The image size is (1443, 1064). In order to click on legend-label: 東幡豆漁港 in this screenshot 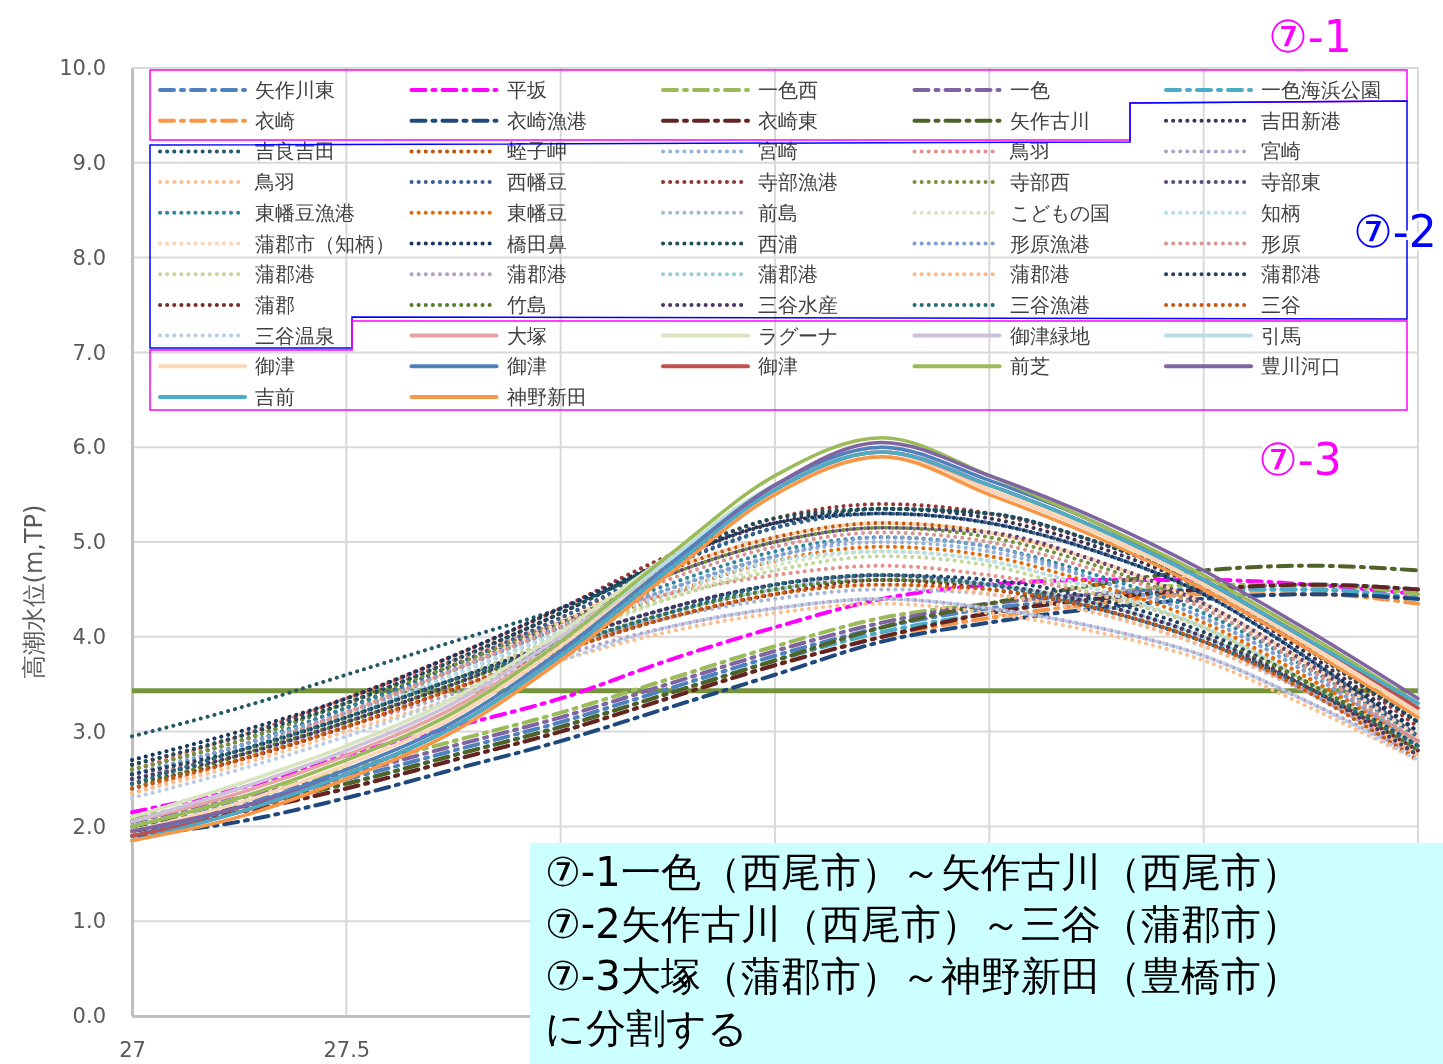, I will do `click(305, 212)`.